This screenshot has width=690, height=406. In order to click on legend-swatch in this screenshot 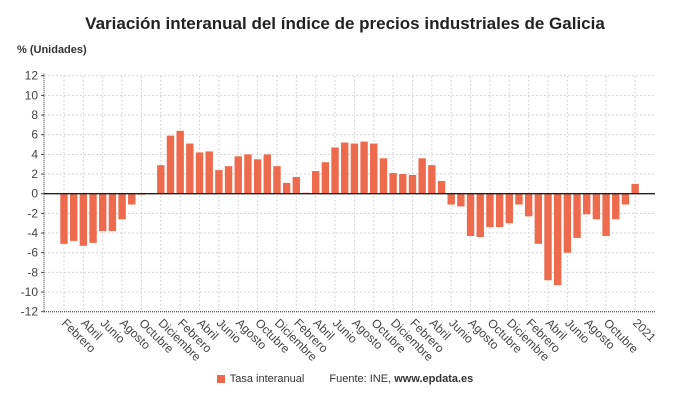, I will do `click(220, 379)`.